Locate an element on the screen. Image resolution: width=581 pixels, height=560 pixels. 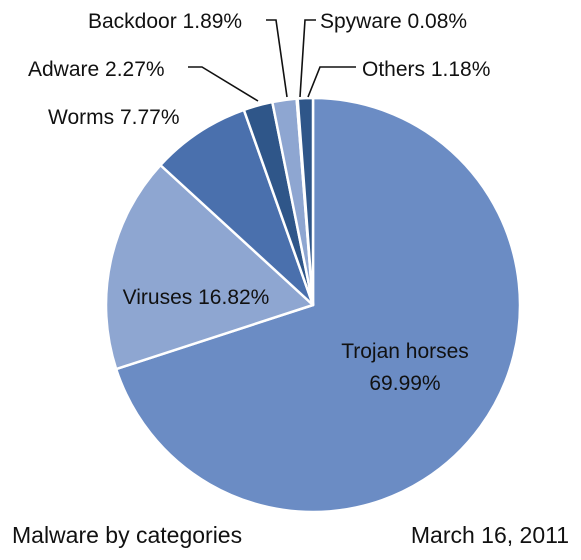
leader-lines is located at coordinates (272, 60).